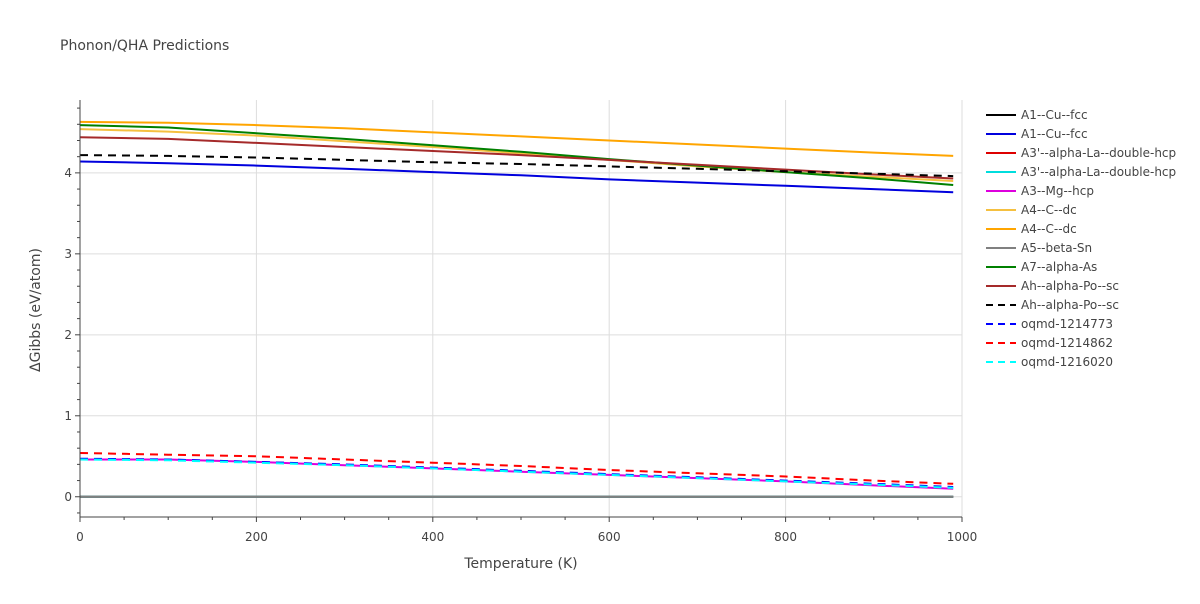 This screenshot has height=604, width=1200. Describe the element at coordinates (68, 173) in the screenshot. I see `y-tick-label: 4` at that location.